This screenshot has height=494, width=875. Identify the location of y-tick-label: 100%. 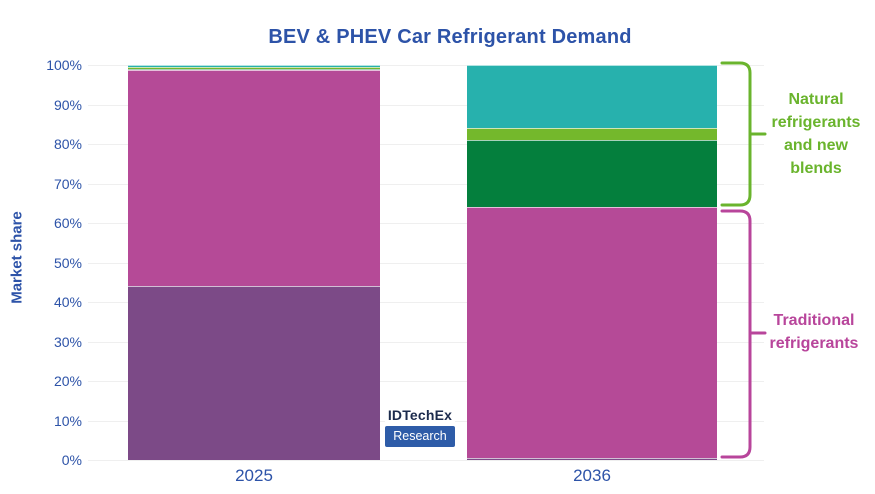
(64, 65).